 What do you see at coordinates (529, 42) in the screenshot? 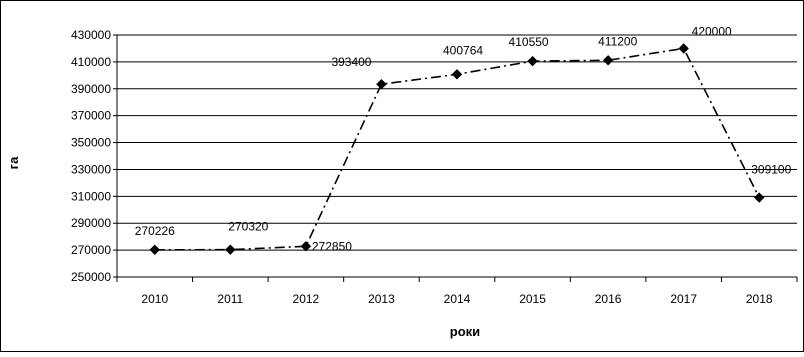
I see `data-label-2015: 410550` at bounding box center [529, 42].